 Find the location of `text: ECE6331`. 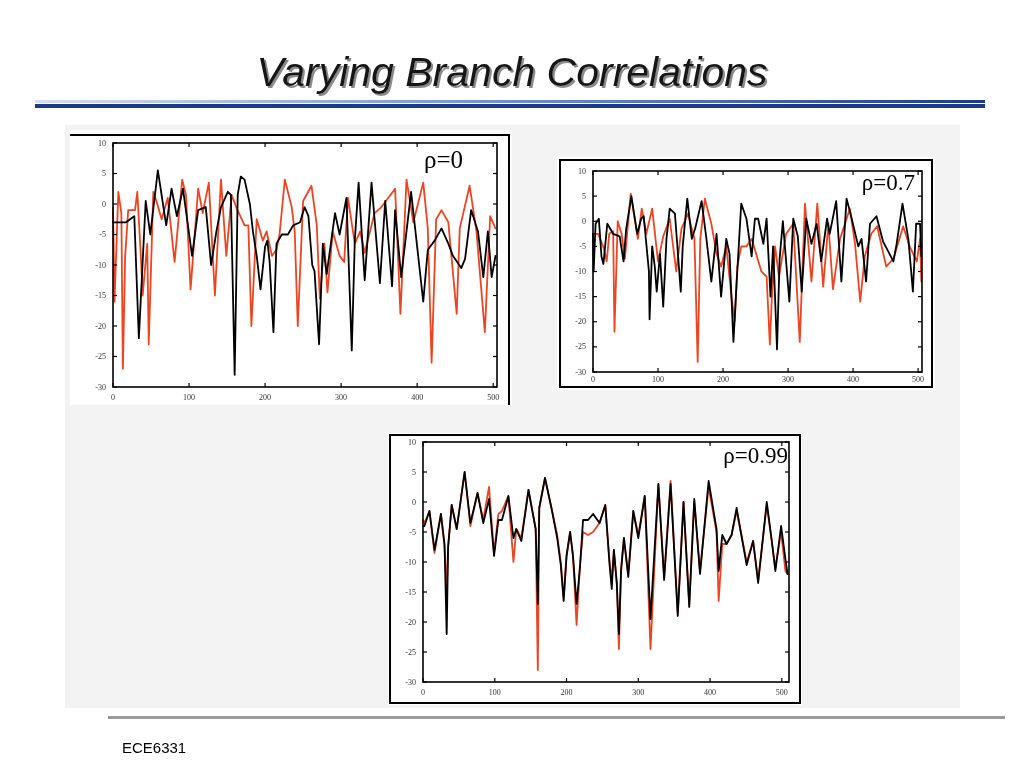

text: ECE6331 is located at coordinates (154, 747).